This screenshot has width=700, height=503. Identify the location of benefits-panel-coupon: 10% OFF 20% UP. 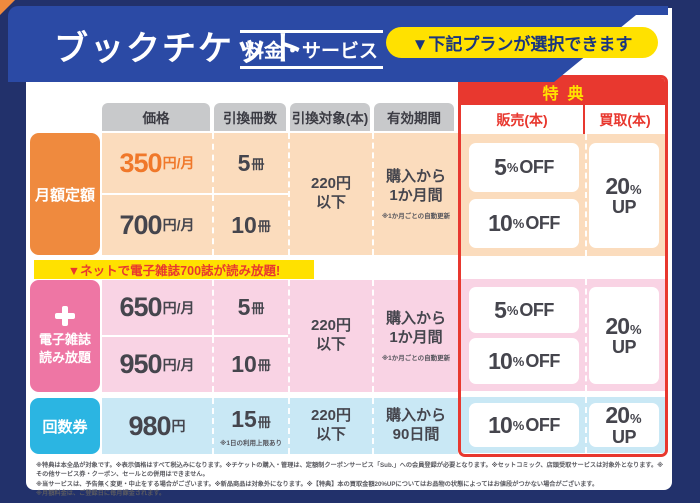
(563, 425).